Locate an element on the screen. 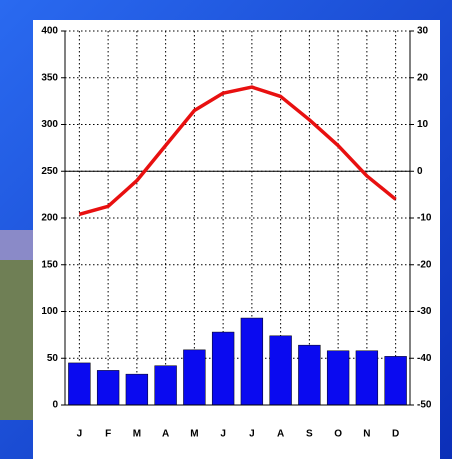  x-tick-label: N is located at coordinates (366, 434).